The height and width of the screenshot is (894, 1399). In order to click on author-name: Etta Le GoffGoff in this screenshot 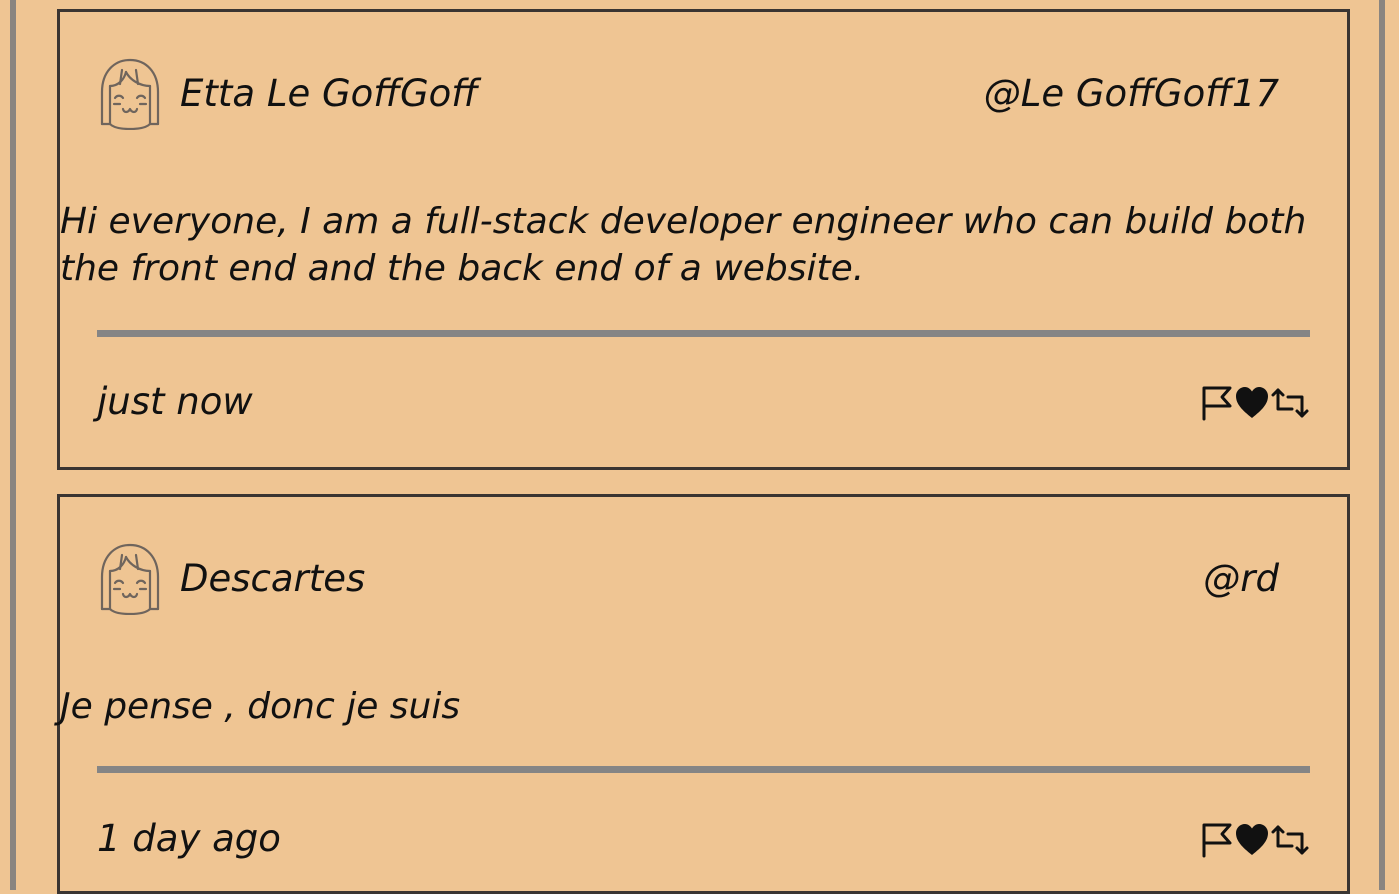, I will do `click(329, 93)`.